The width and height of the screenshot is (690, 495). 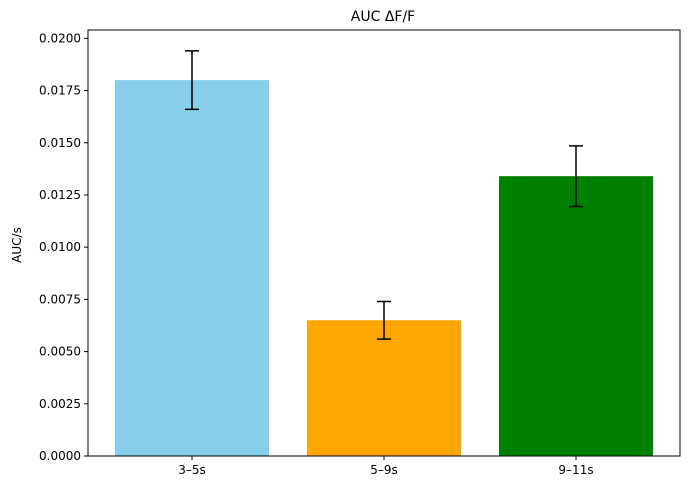 What do you see at coordinates (60, 38) in the screenshot?
I see `y-tick-label: 0.0200` at bounding box center [60, 38].